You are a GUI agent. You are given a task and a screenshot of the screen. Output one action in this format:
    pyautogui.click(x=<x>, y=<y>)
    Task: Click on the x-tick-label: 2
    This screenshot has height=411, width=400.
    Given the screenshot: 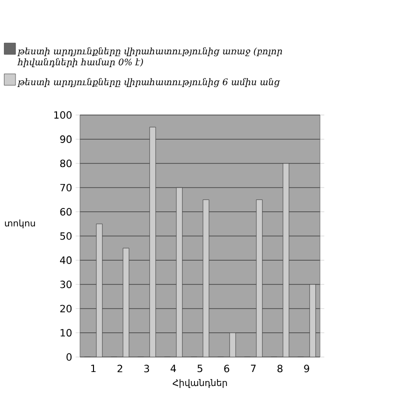 What is the action you would take?
    pyautogui.click(x=120, y=368)
    